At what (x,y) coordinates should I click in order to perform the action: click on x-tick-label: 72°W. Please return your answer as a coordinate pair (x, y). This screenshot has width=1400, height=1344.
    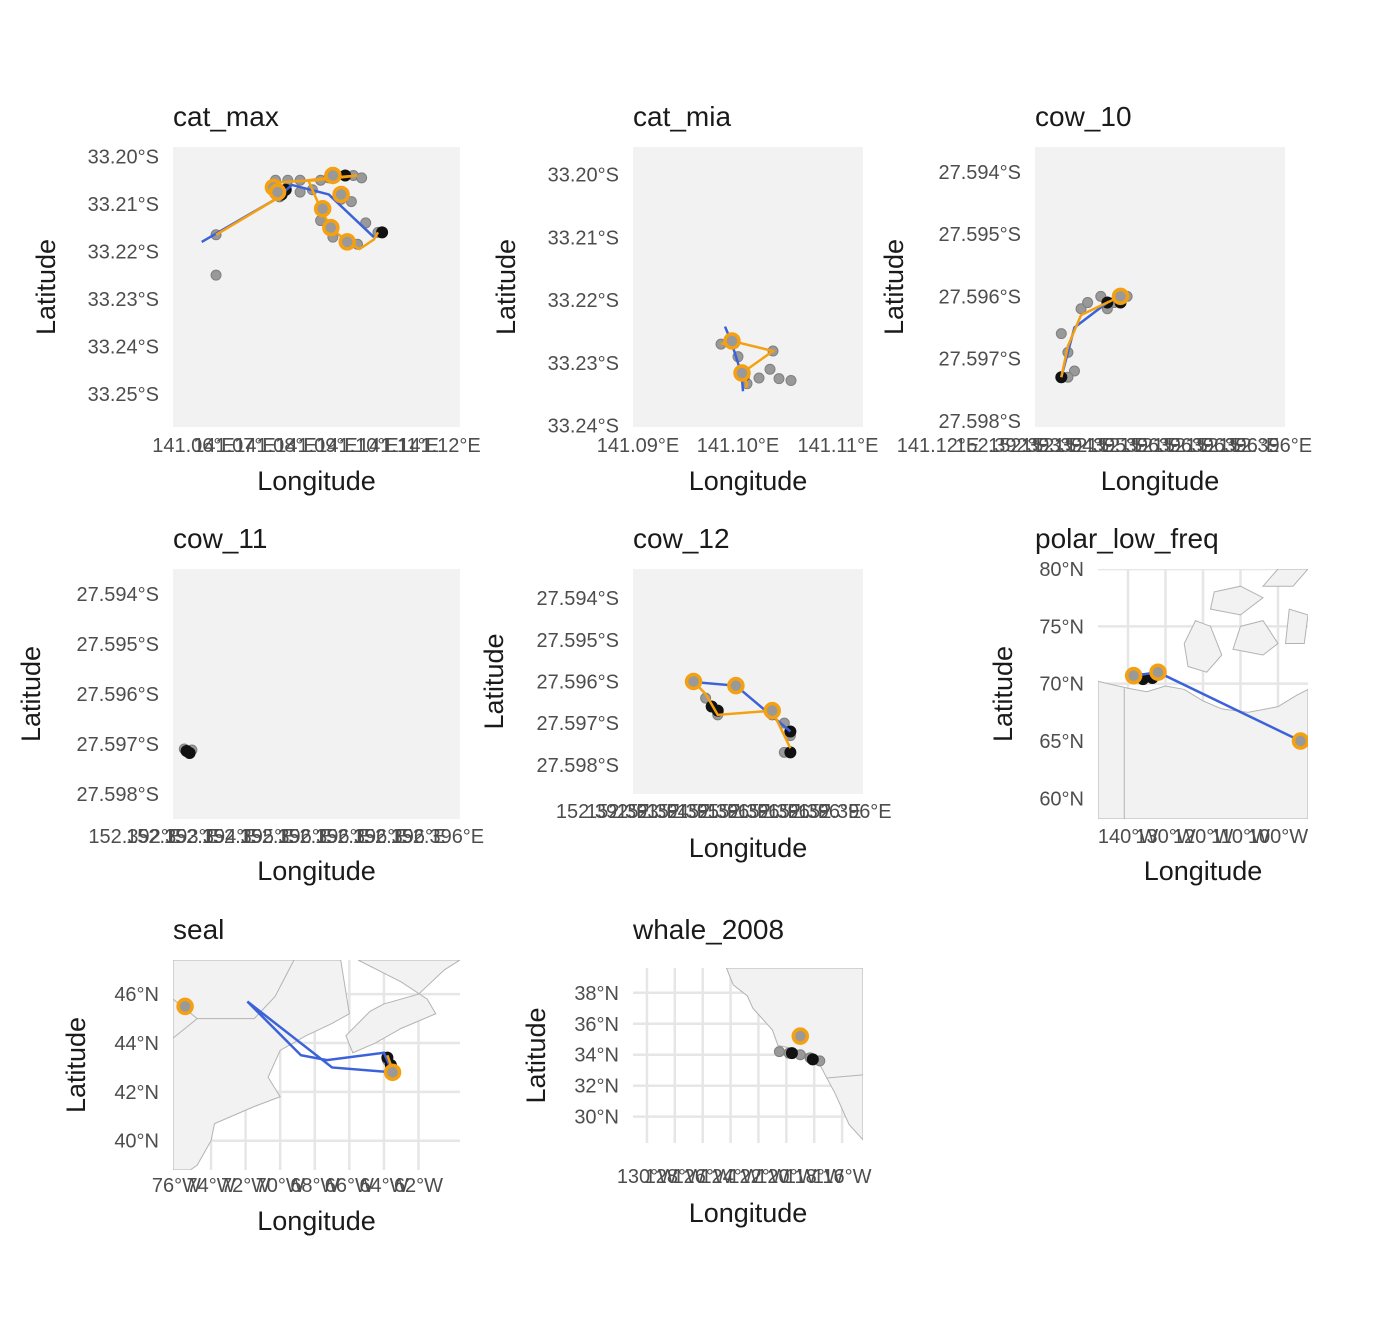
    Looking at the image, I should click on (245, 1186).